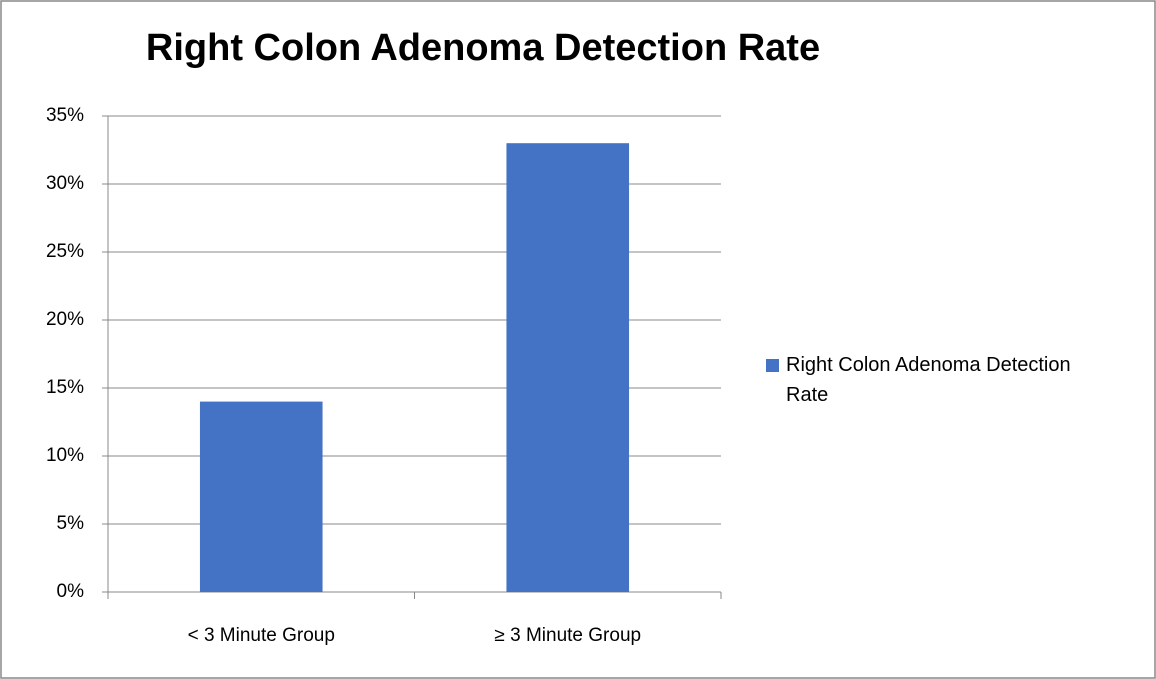 The width and height of the screenshot is (1156, 679). I want to click on y-tick-label: 20%, so click(65, 319).